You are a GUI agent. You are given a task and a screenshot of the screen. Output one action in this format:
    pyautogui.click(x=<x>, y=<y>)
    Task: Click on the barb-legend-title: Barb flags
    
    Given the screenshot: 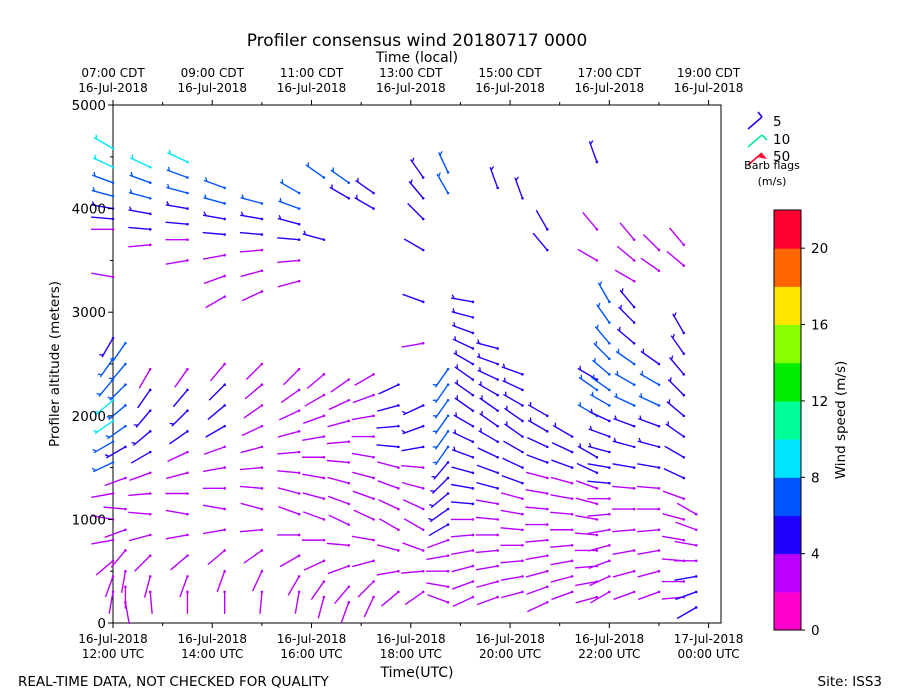 What is the action you would take?
    pyautogui.click(x=772, y=165)
    